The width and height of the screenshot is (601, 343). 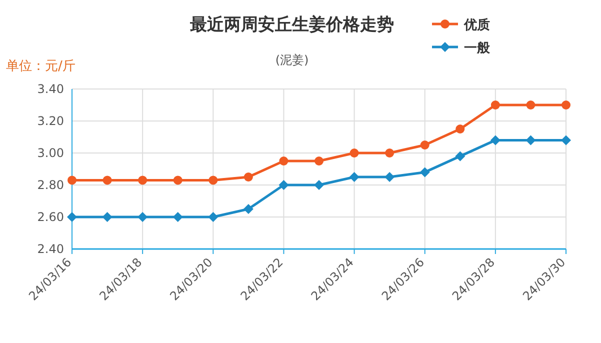 What do you see at coordinates (292, 60) in the screenshot?
I see `chart-subtitle: (泥姜)` at bounding box center [292, 60].